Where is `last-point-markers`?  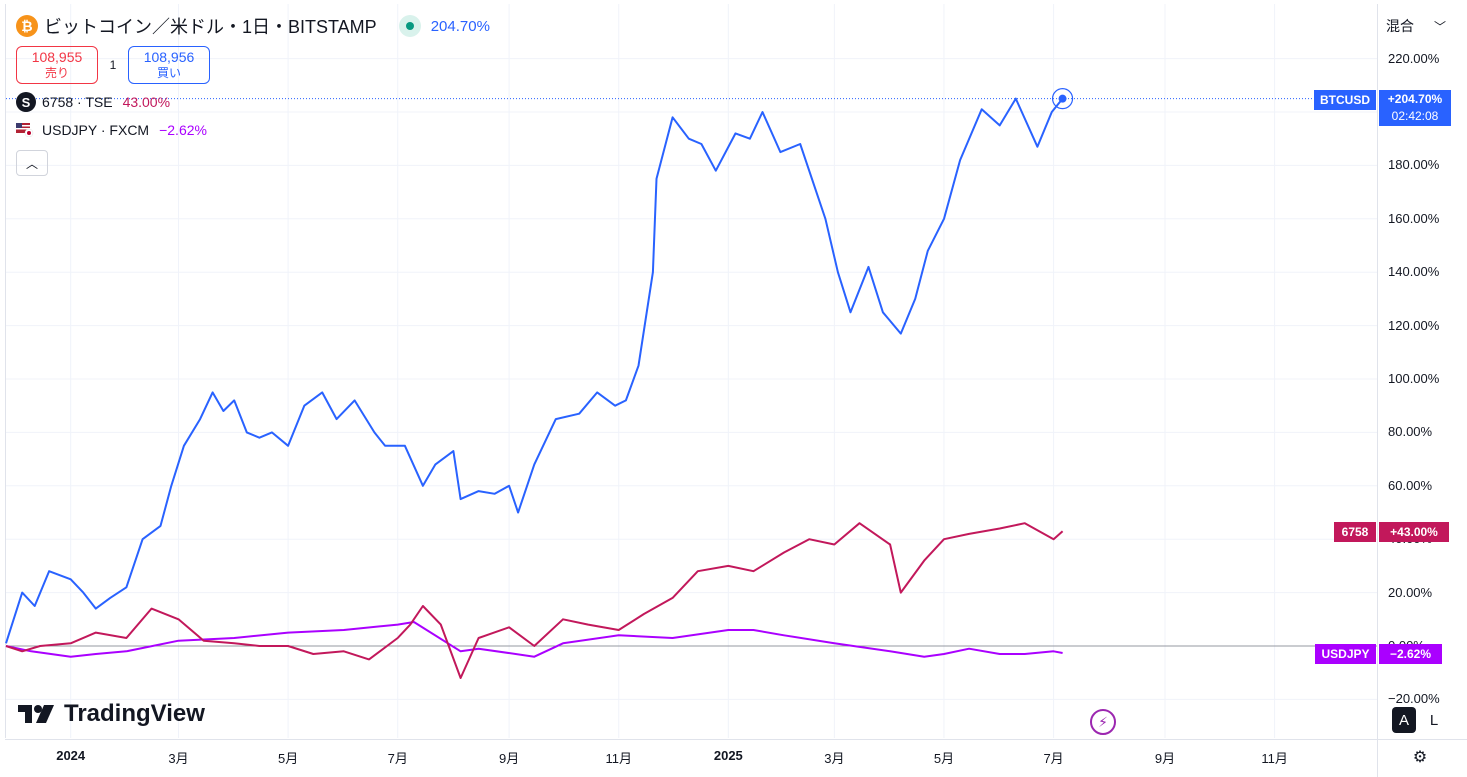 last-point-markers is located at coordinates (1062, 99).